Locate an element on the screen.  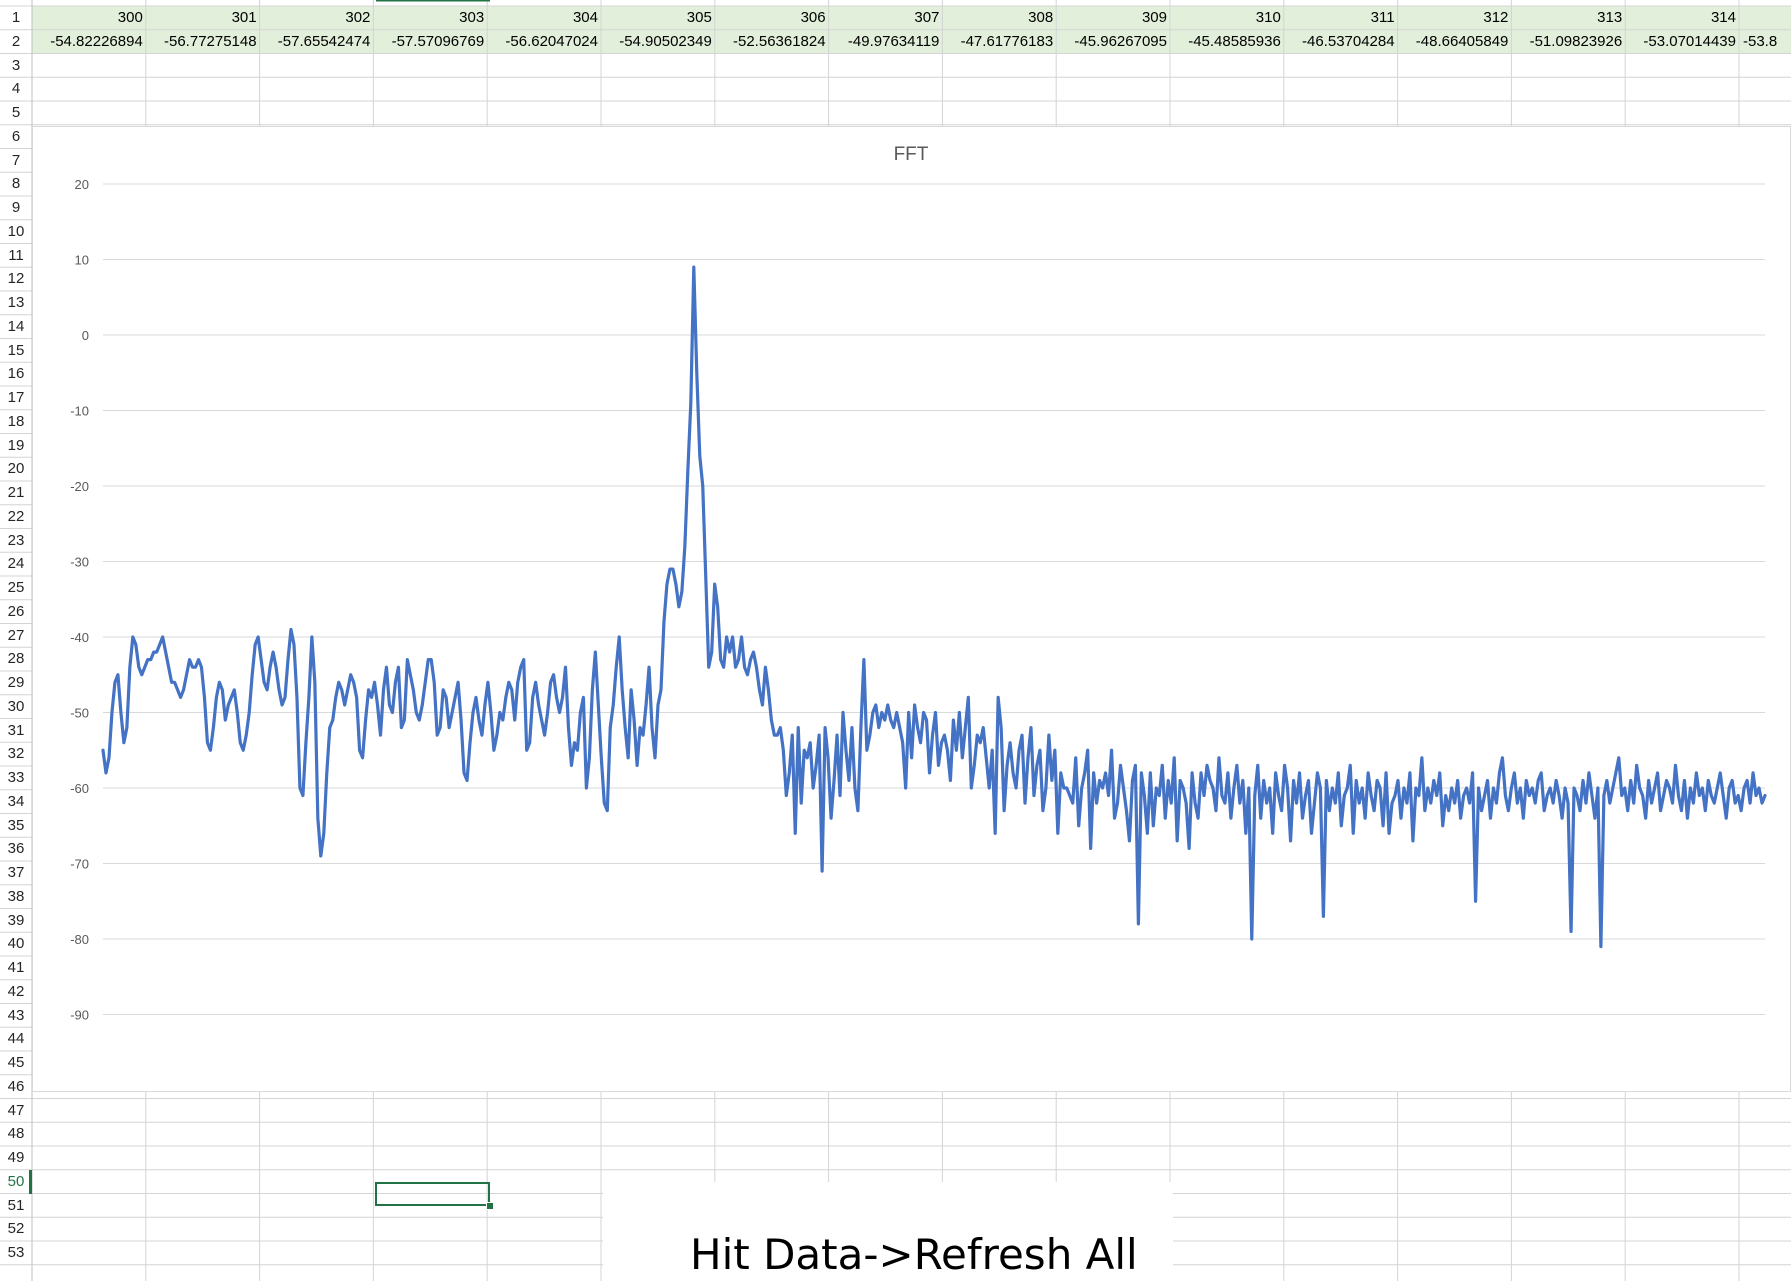
row-header: 19 is located at coordinates (16, 445).